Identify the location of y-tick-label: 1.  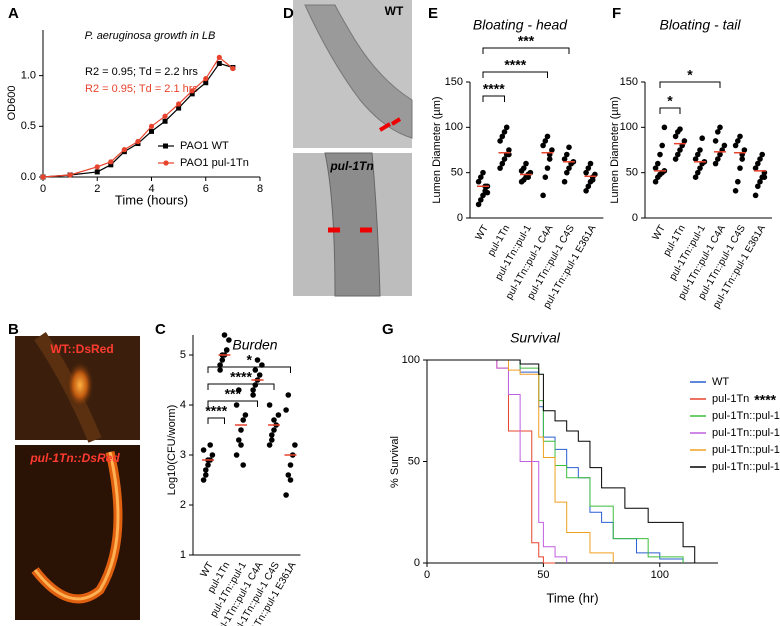
(183, 555).